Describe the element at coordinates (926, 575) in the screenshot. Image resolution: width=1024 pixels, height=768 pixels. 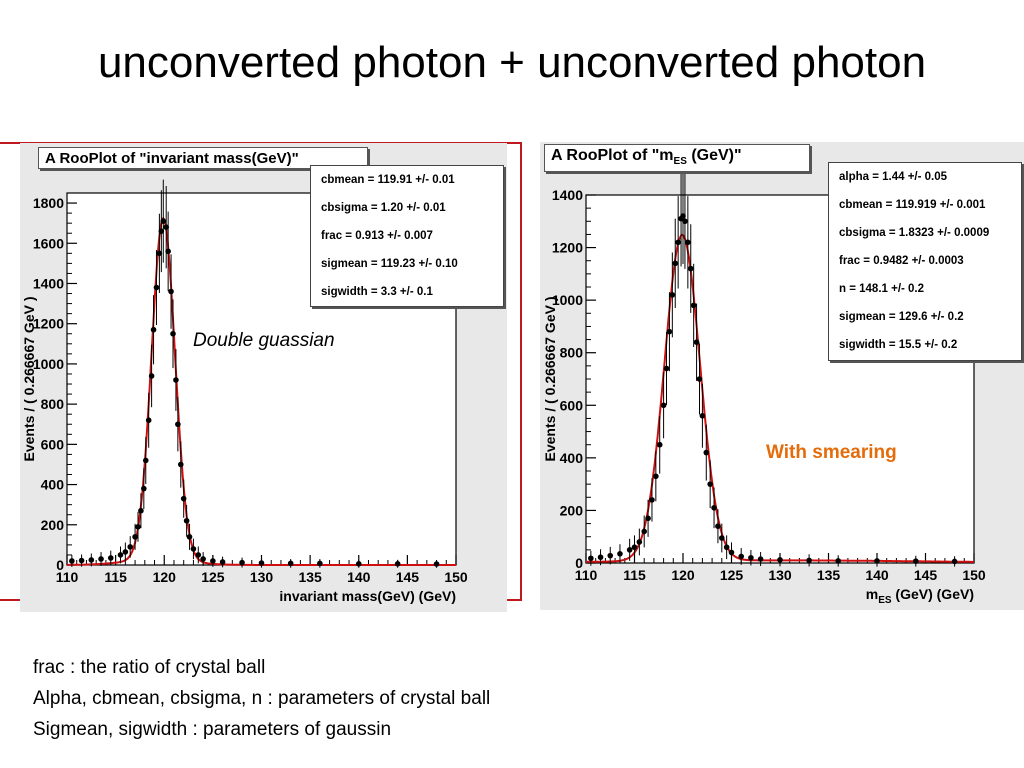
I see `x-tick-label: 145` at that location.